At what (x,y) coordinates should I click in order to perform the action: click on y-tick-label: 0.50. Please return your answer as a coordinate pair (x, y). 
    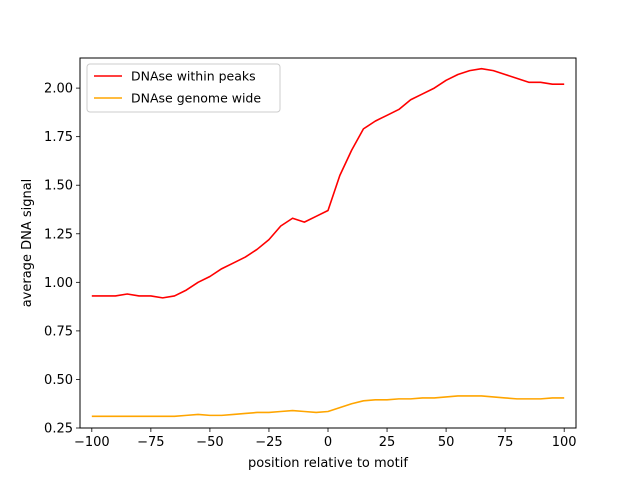
    Looking at the image, I should click on (58, 380).